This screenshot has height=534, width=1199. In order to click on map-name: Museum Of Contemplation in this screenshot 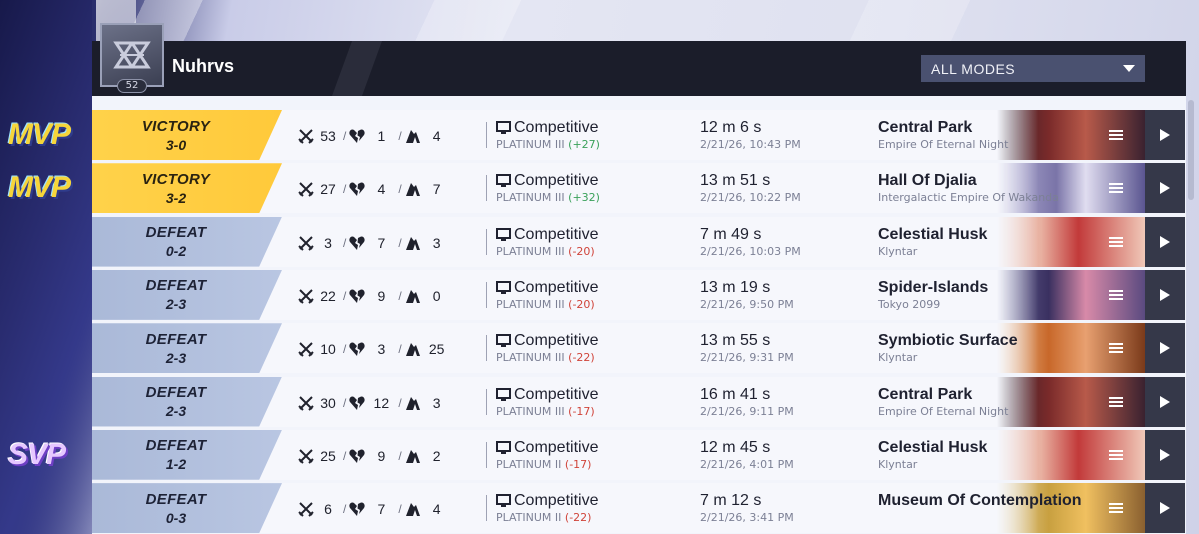, I will do `click(980, 501)`.